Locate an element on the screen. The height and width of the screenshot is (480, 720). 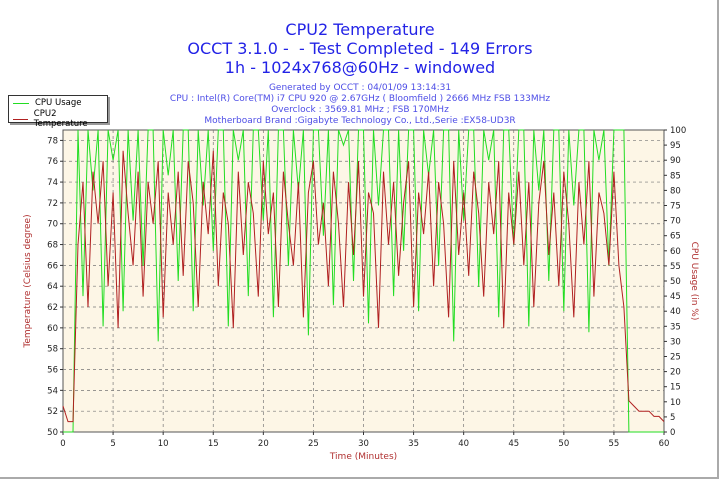
legend-item-cpu-usage: CPU Usage is located at coordinates (47, 103).